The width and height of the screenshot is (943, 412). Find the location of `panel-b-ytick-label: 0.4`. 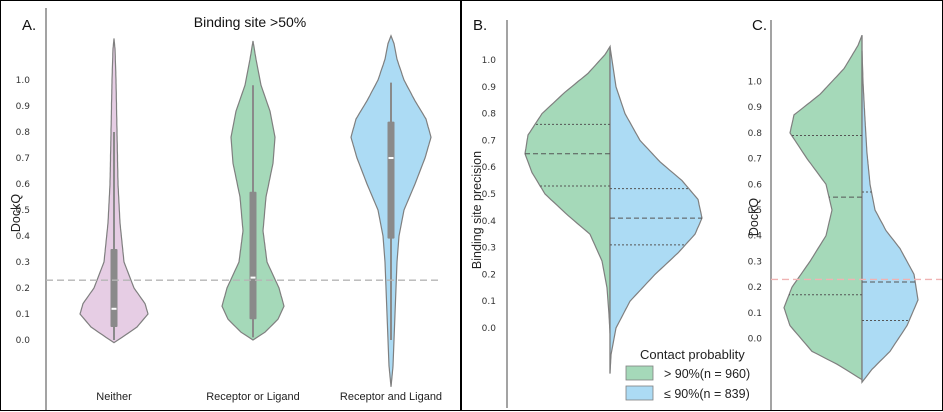

panel-b-ytick-label: 0.4 is located at coordinates (489, 222).